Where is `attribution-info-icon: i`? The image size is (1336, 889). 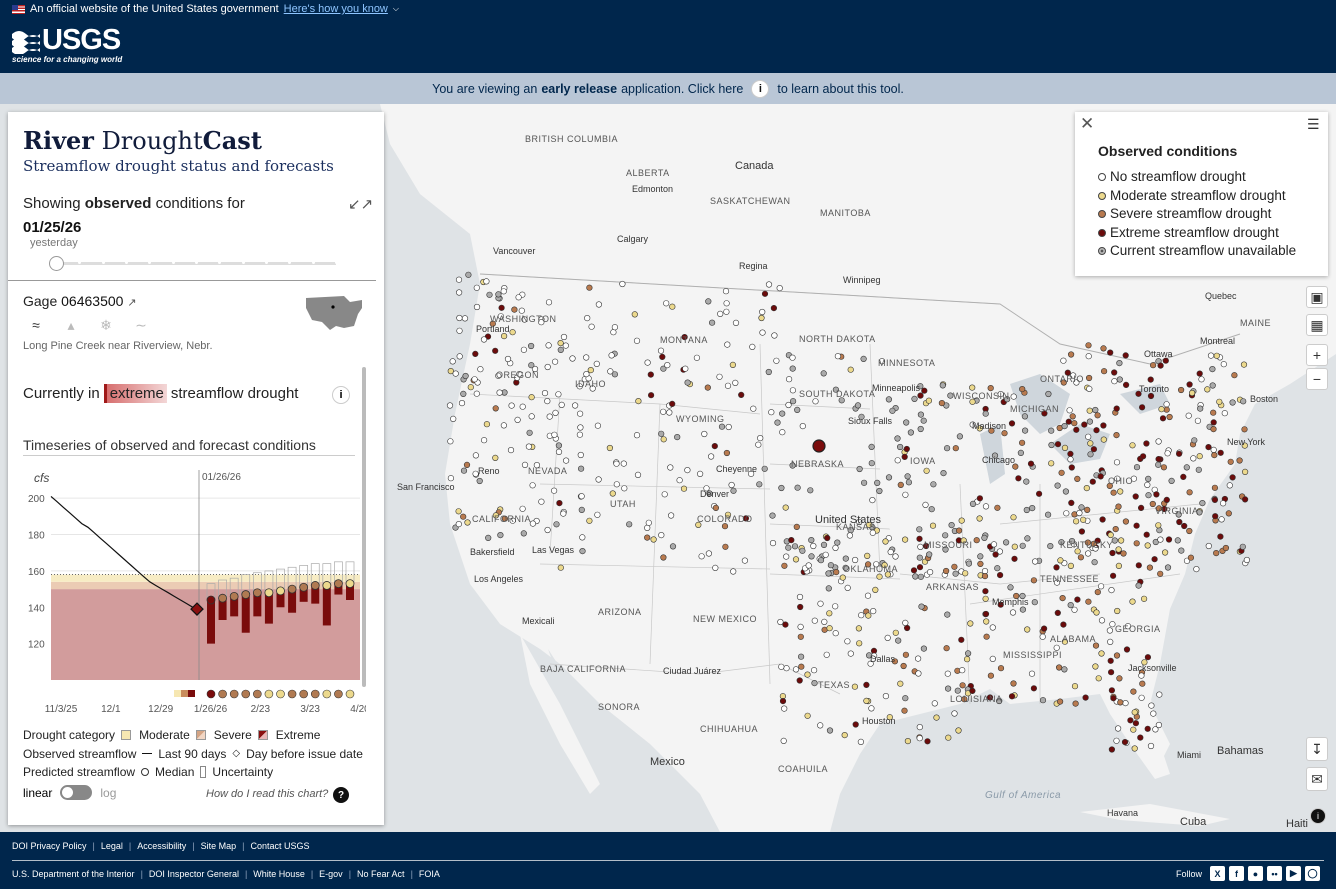 attribution-info-icon: i is located at coordinates (1318, 816).